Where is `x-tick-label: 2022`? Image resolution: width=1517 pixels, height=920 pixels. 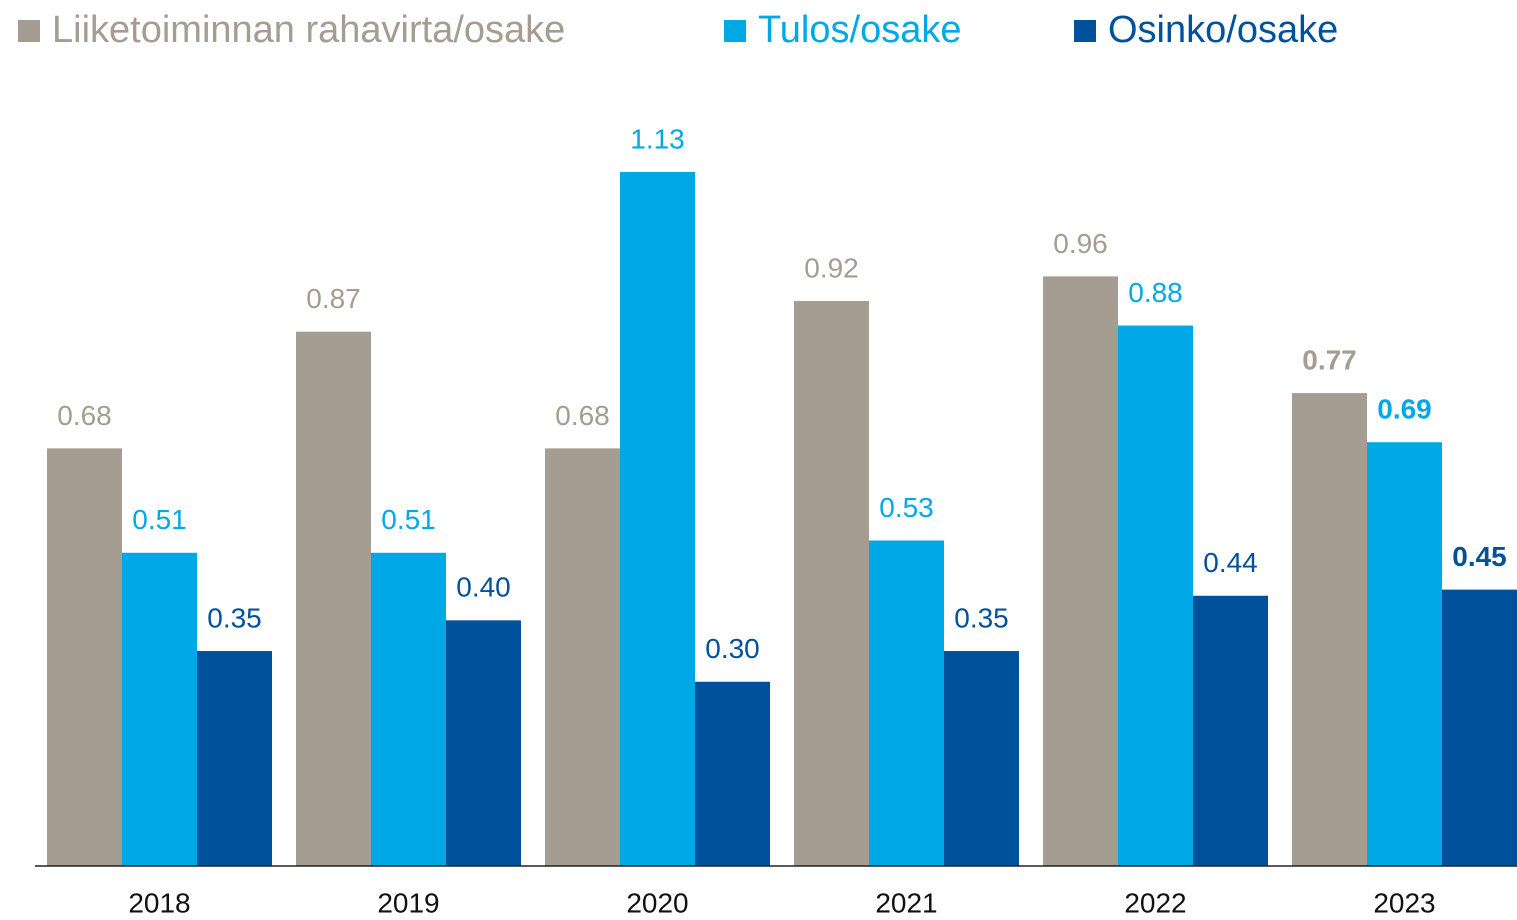 x-tick-label: 2022 is located at coordinates (1155, 902).